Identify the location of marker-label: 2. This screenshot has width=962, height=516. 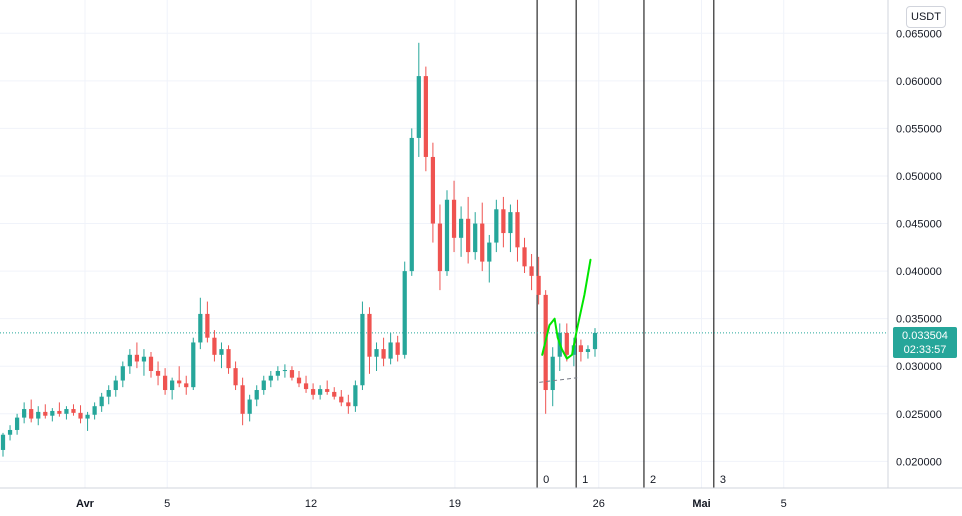
(653, 480).